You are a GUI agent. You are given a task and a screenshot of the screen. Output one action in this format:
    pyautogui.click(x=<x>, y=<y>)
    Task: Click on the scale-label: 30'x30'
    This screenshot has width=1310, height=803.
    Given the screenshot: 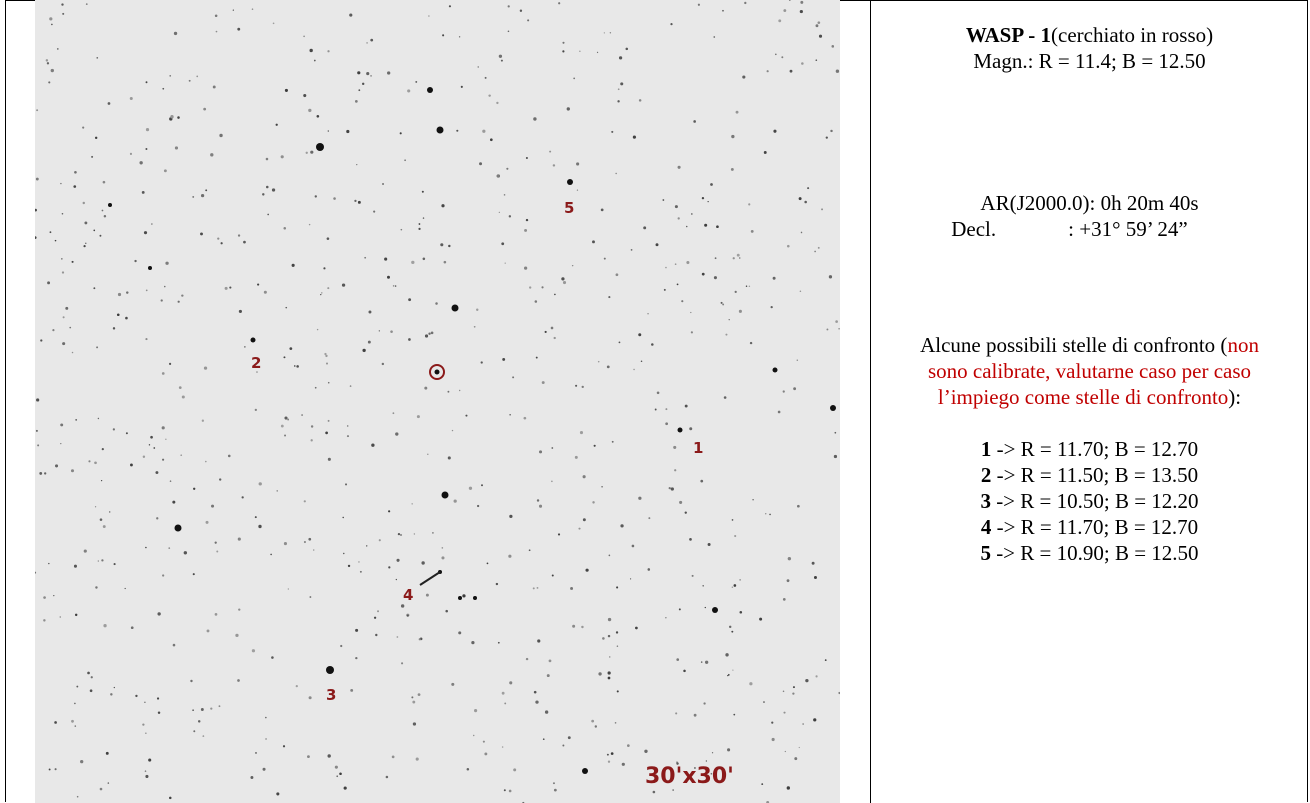 What is the action you would take?
    pyautogui.click(x=689, y=776)
    